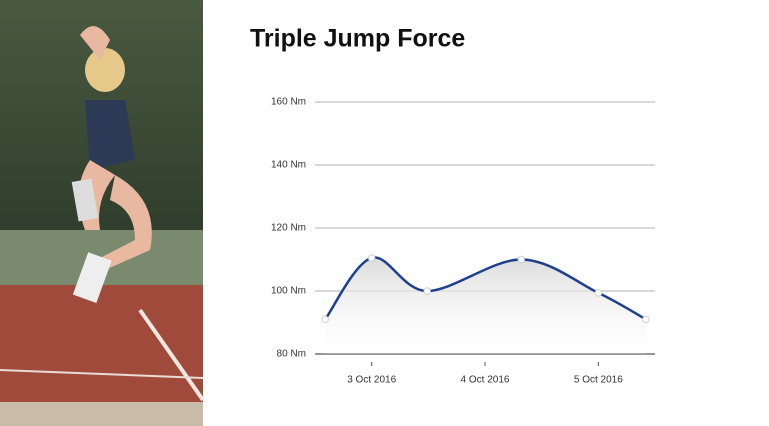 This screenshot has height=426, width=769. Describe the element at coordinates (357, 39) in the screenshot. I see `chart-title: Triple Jump Force` at that location.